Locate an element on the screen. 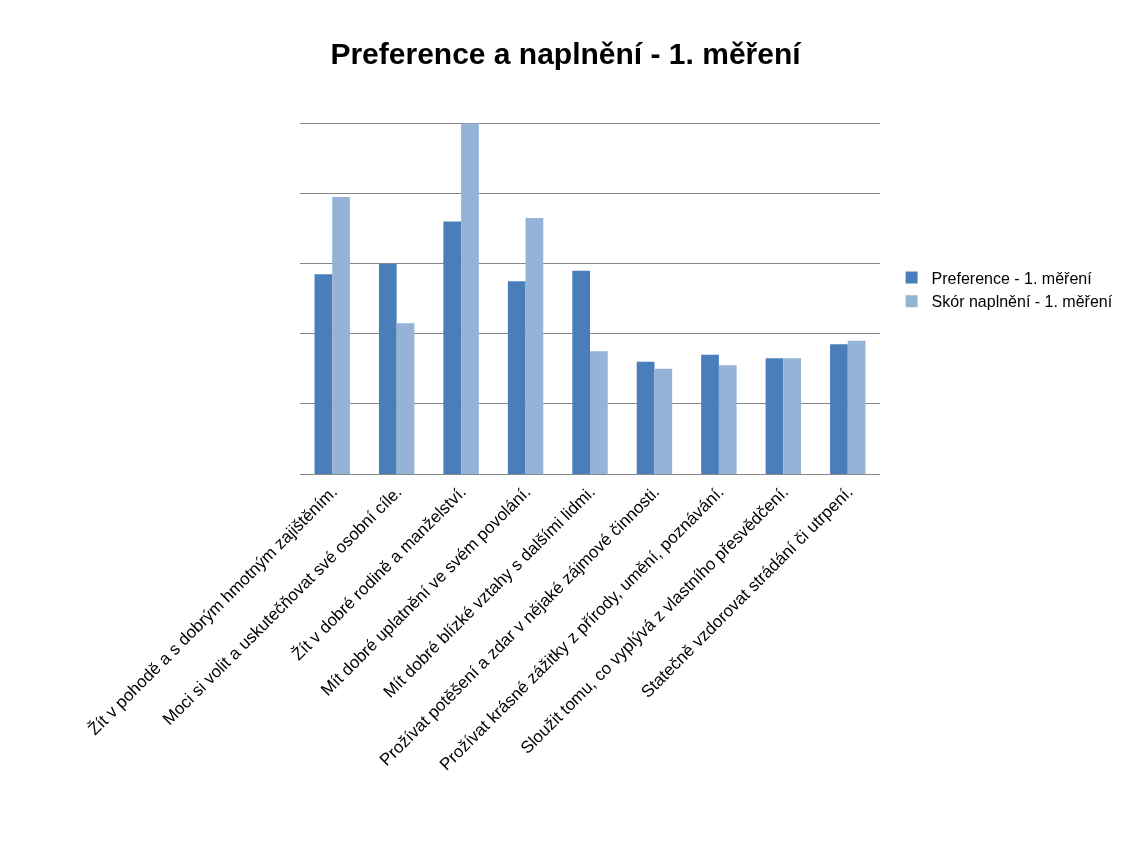 This screenshot has height=859, width=1131. legend-label: Skór naplnění - 1. měření is located at coordinates (1022, 302).